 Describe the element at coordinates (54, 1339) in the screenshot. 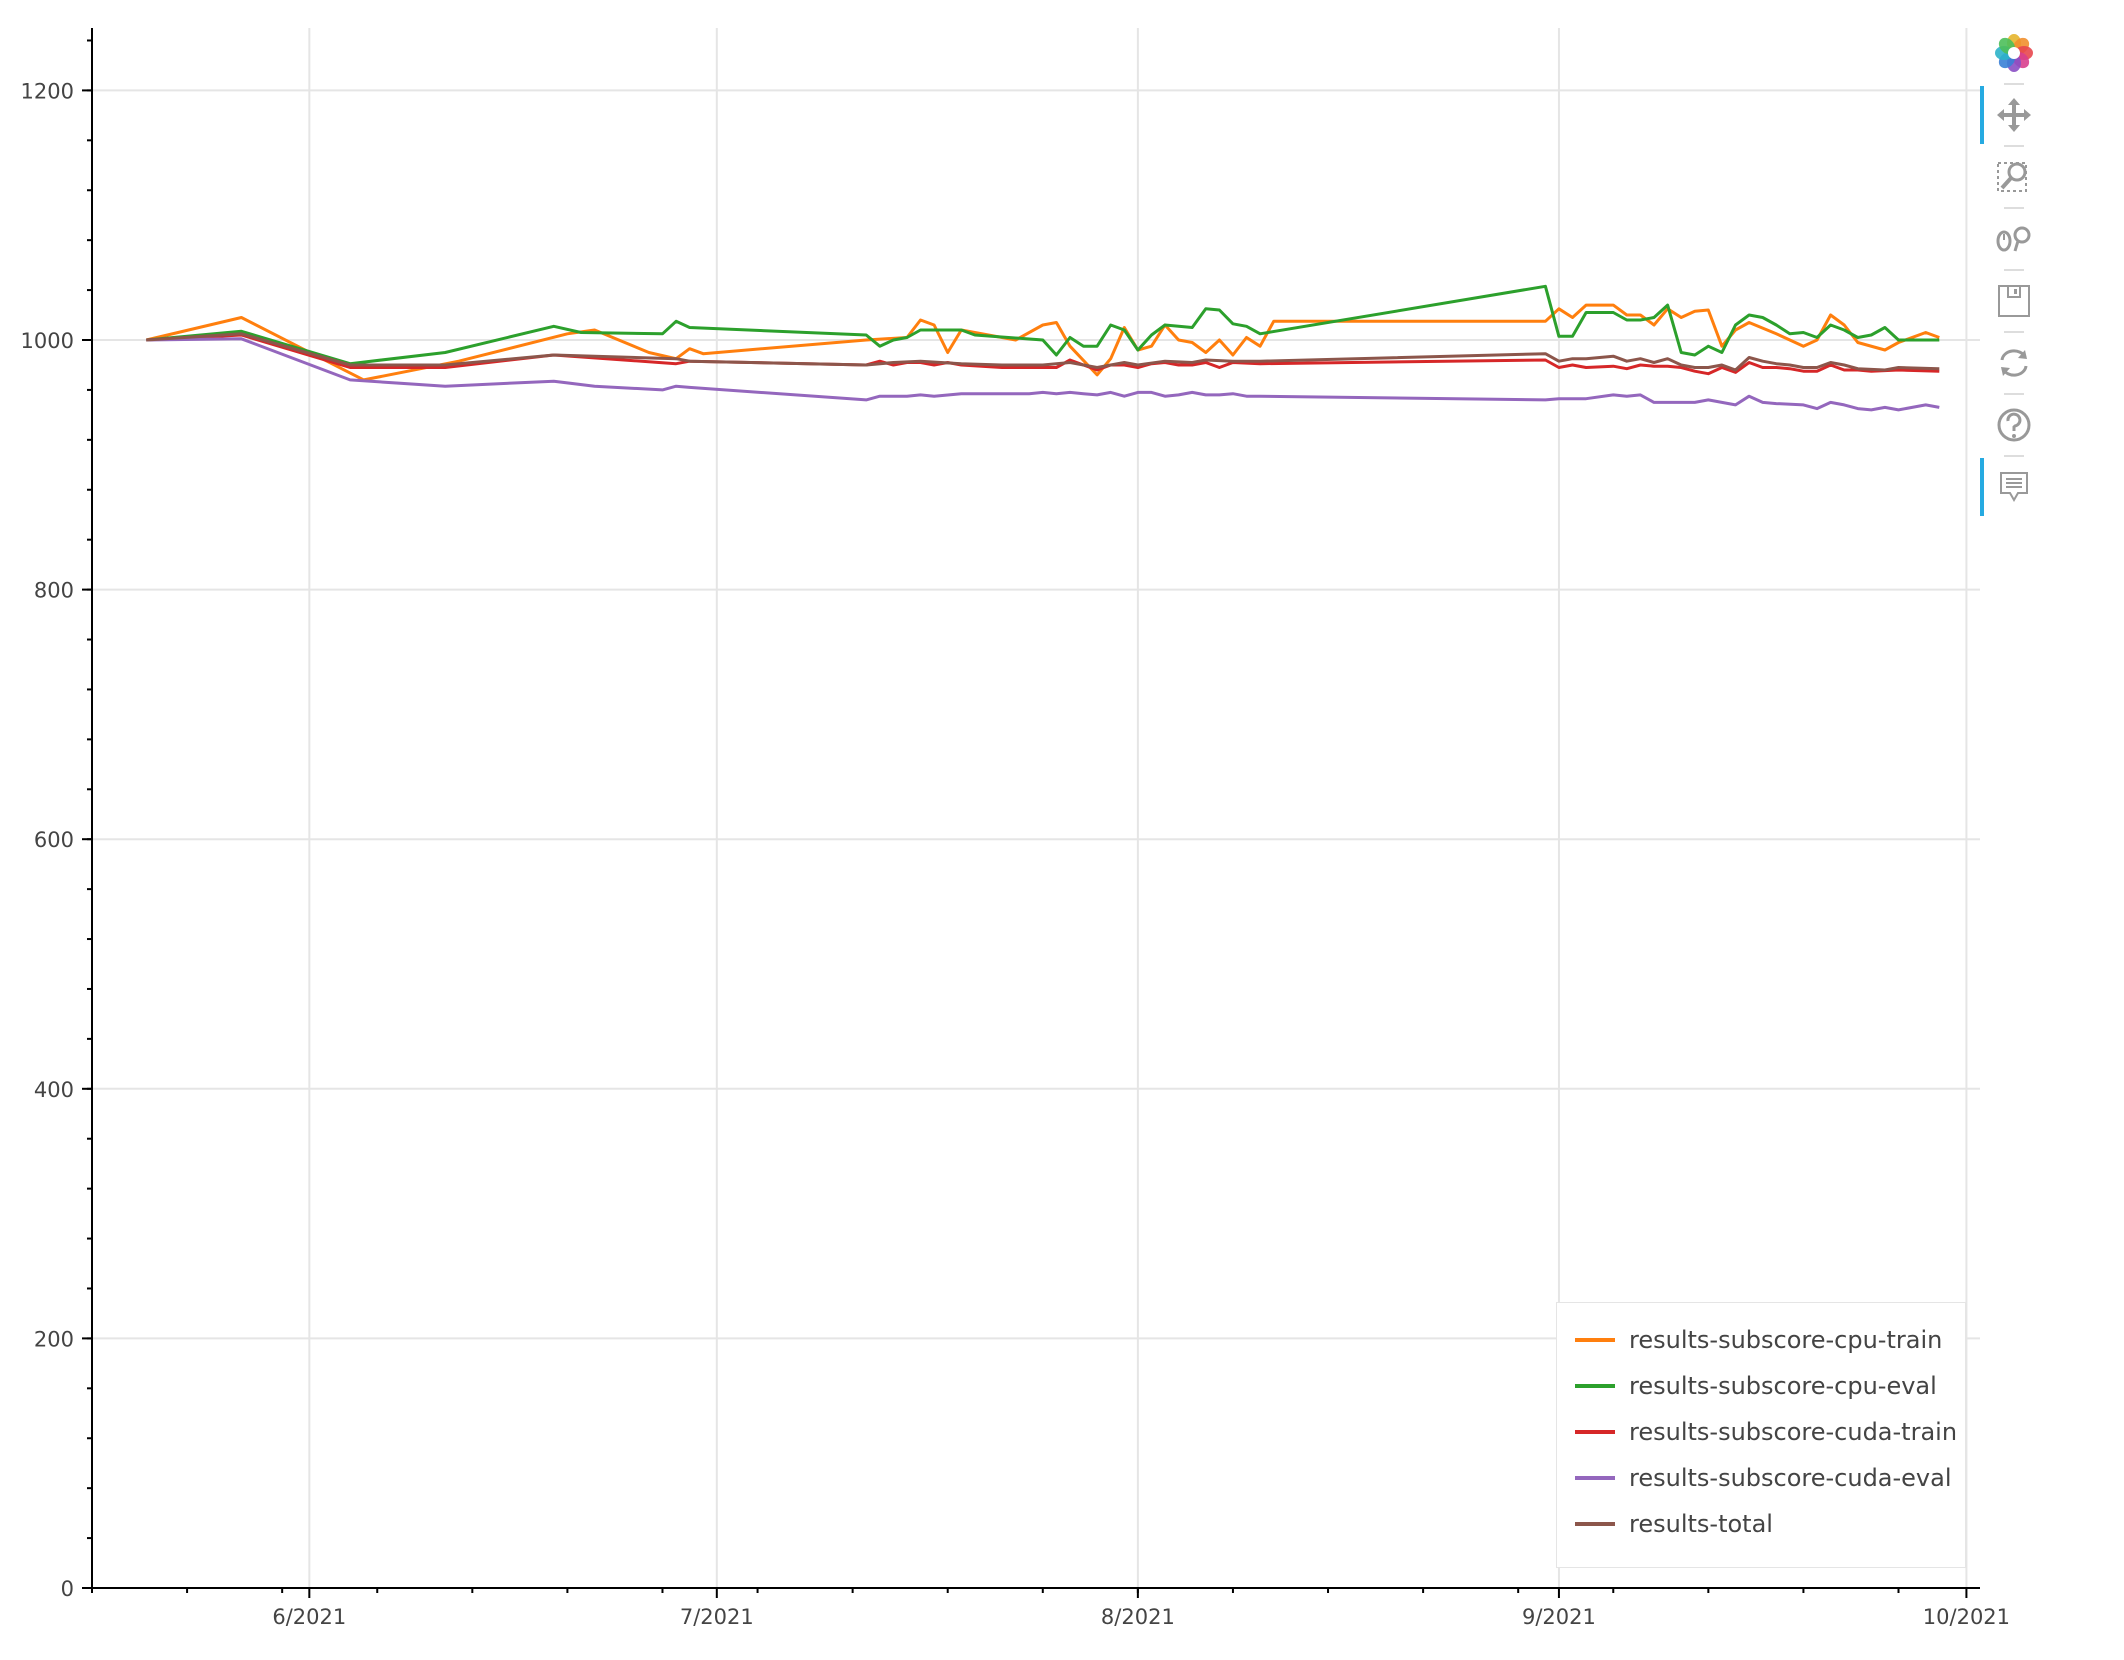

I see `y-tick-label: 200` at that location.